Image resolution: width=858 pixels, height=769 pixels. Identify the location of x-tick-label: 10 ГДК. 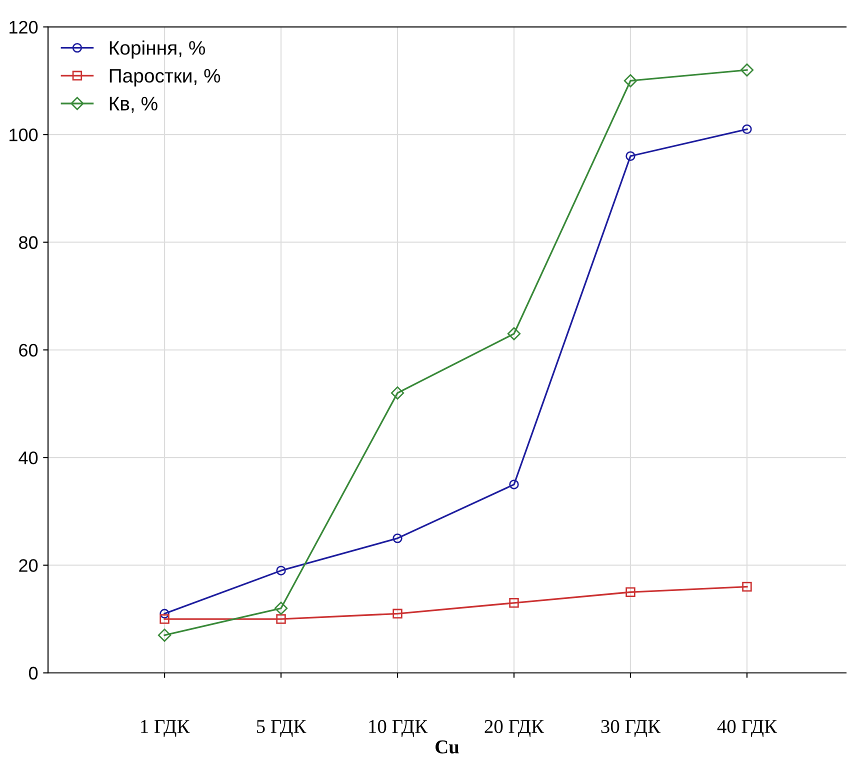
(398, 729).